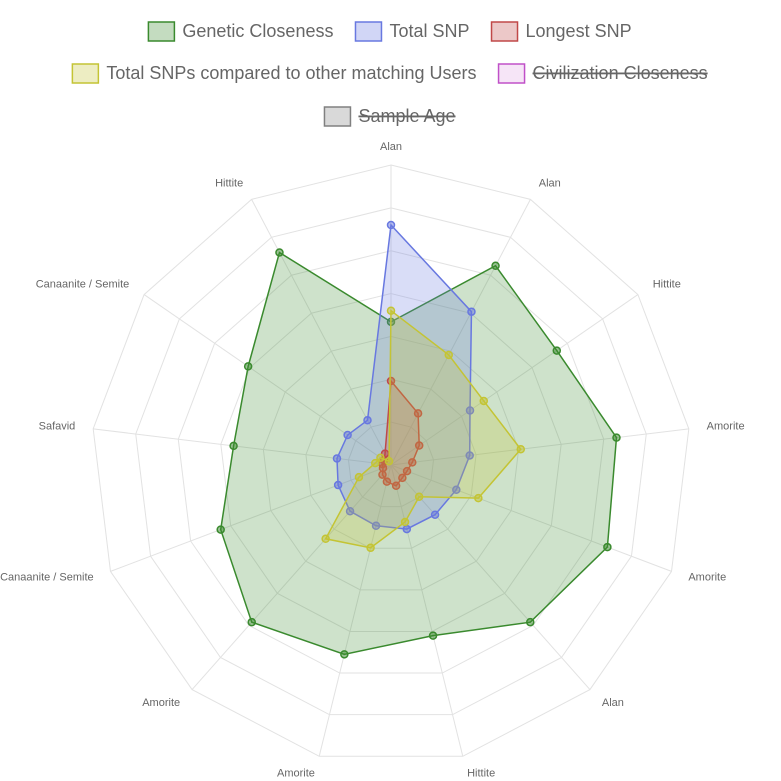 This screenshot has width=781, height=781. I want to click on legend-item: Genetic Closeness, so click(240, 31).